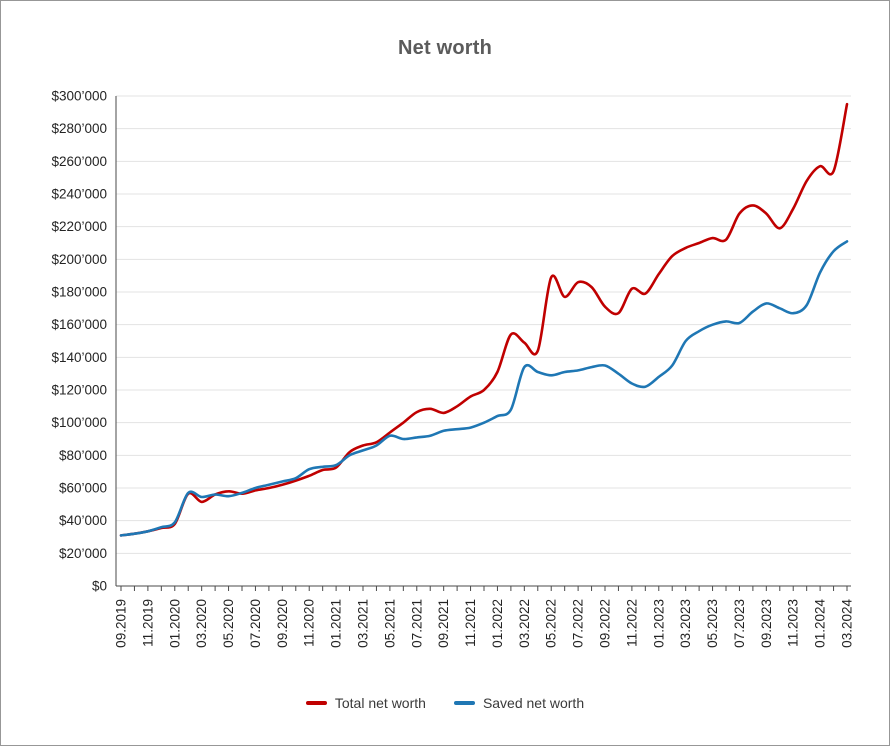 This screenshot has height=746, width=890. Describe the element at coordinates (83, 455) in the screenshot. I see `svg-text: $80’000` at that location.